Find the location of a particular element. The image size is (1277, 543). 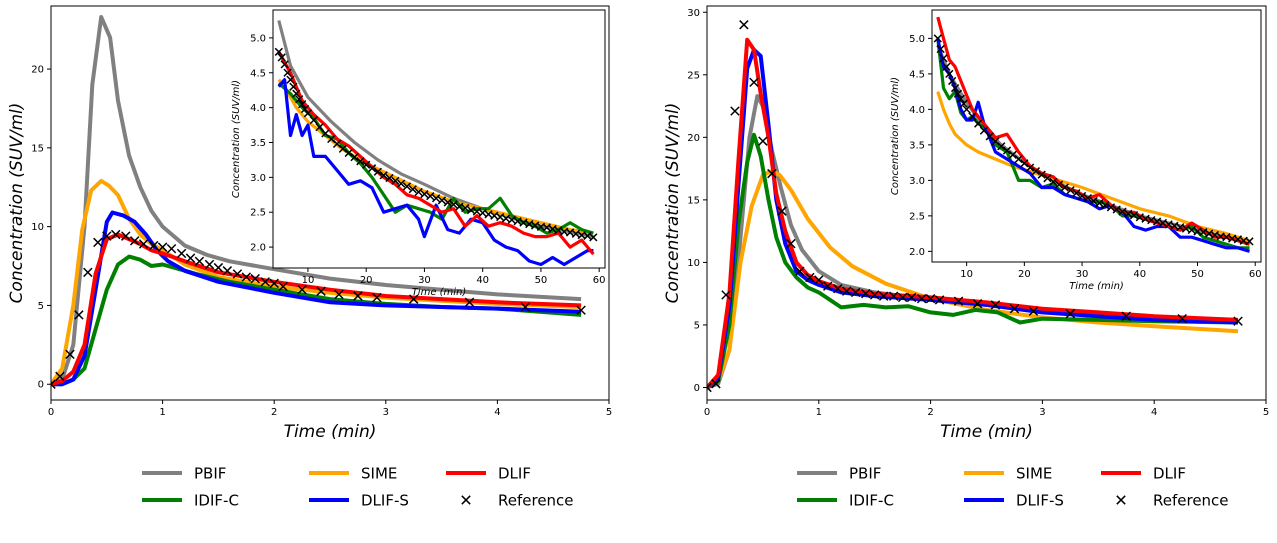

series-line-dlif-s is located at coordinates (435, 172).